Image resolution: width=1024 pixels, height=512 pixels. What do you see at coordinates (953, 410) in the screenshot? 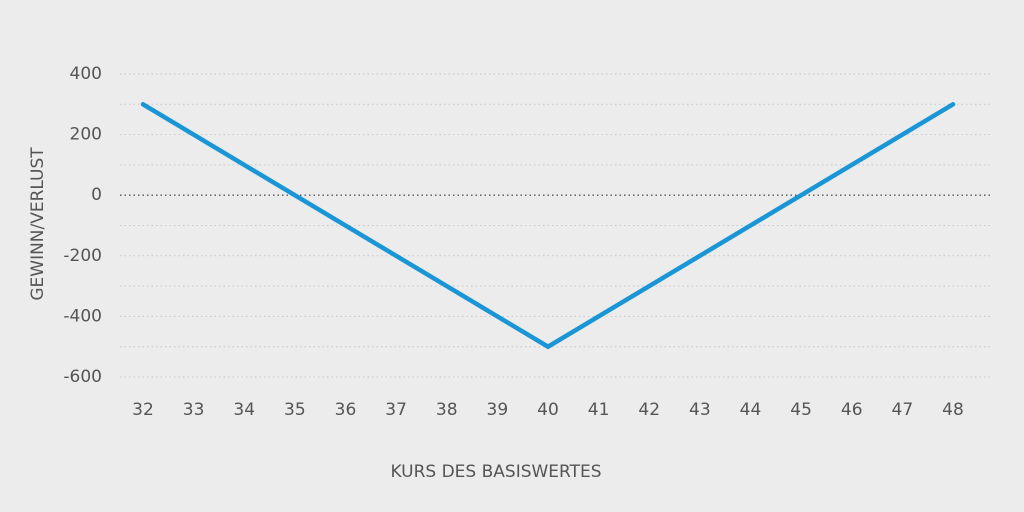
I see `x-tick-label: 48` at bounding box center [953, 410].